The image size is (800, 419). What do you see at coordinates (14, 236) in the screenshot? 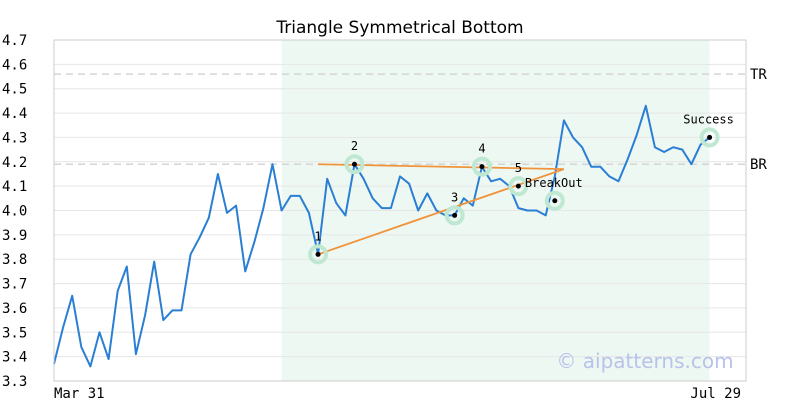
I see `y-tick-label: 3.9` at bounding box center [14, 236].